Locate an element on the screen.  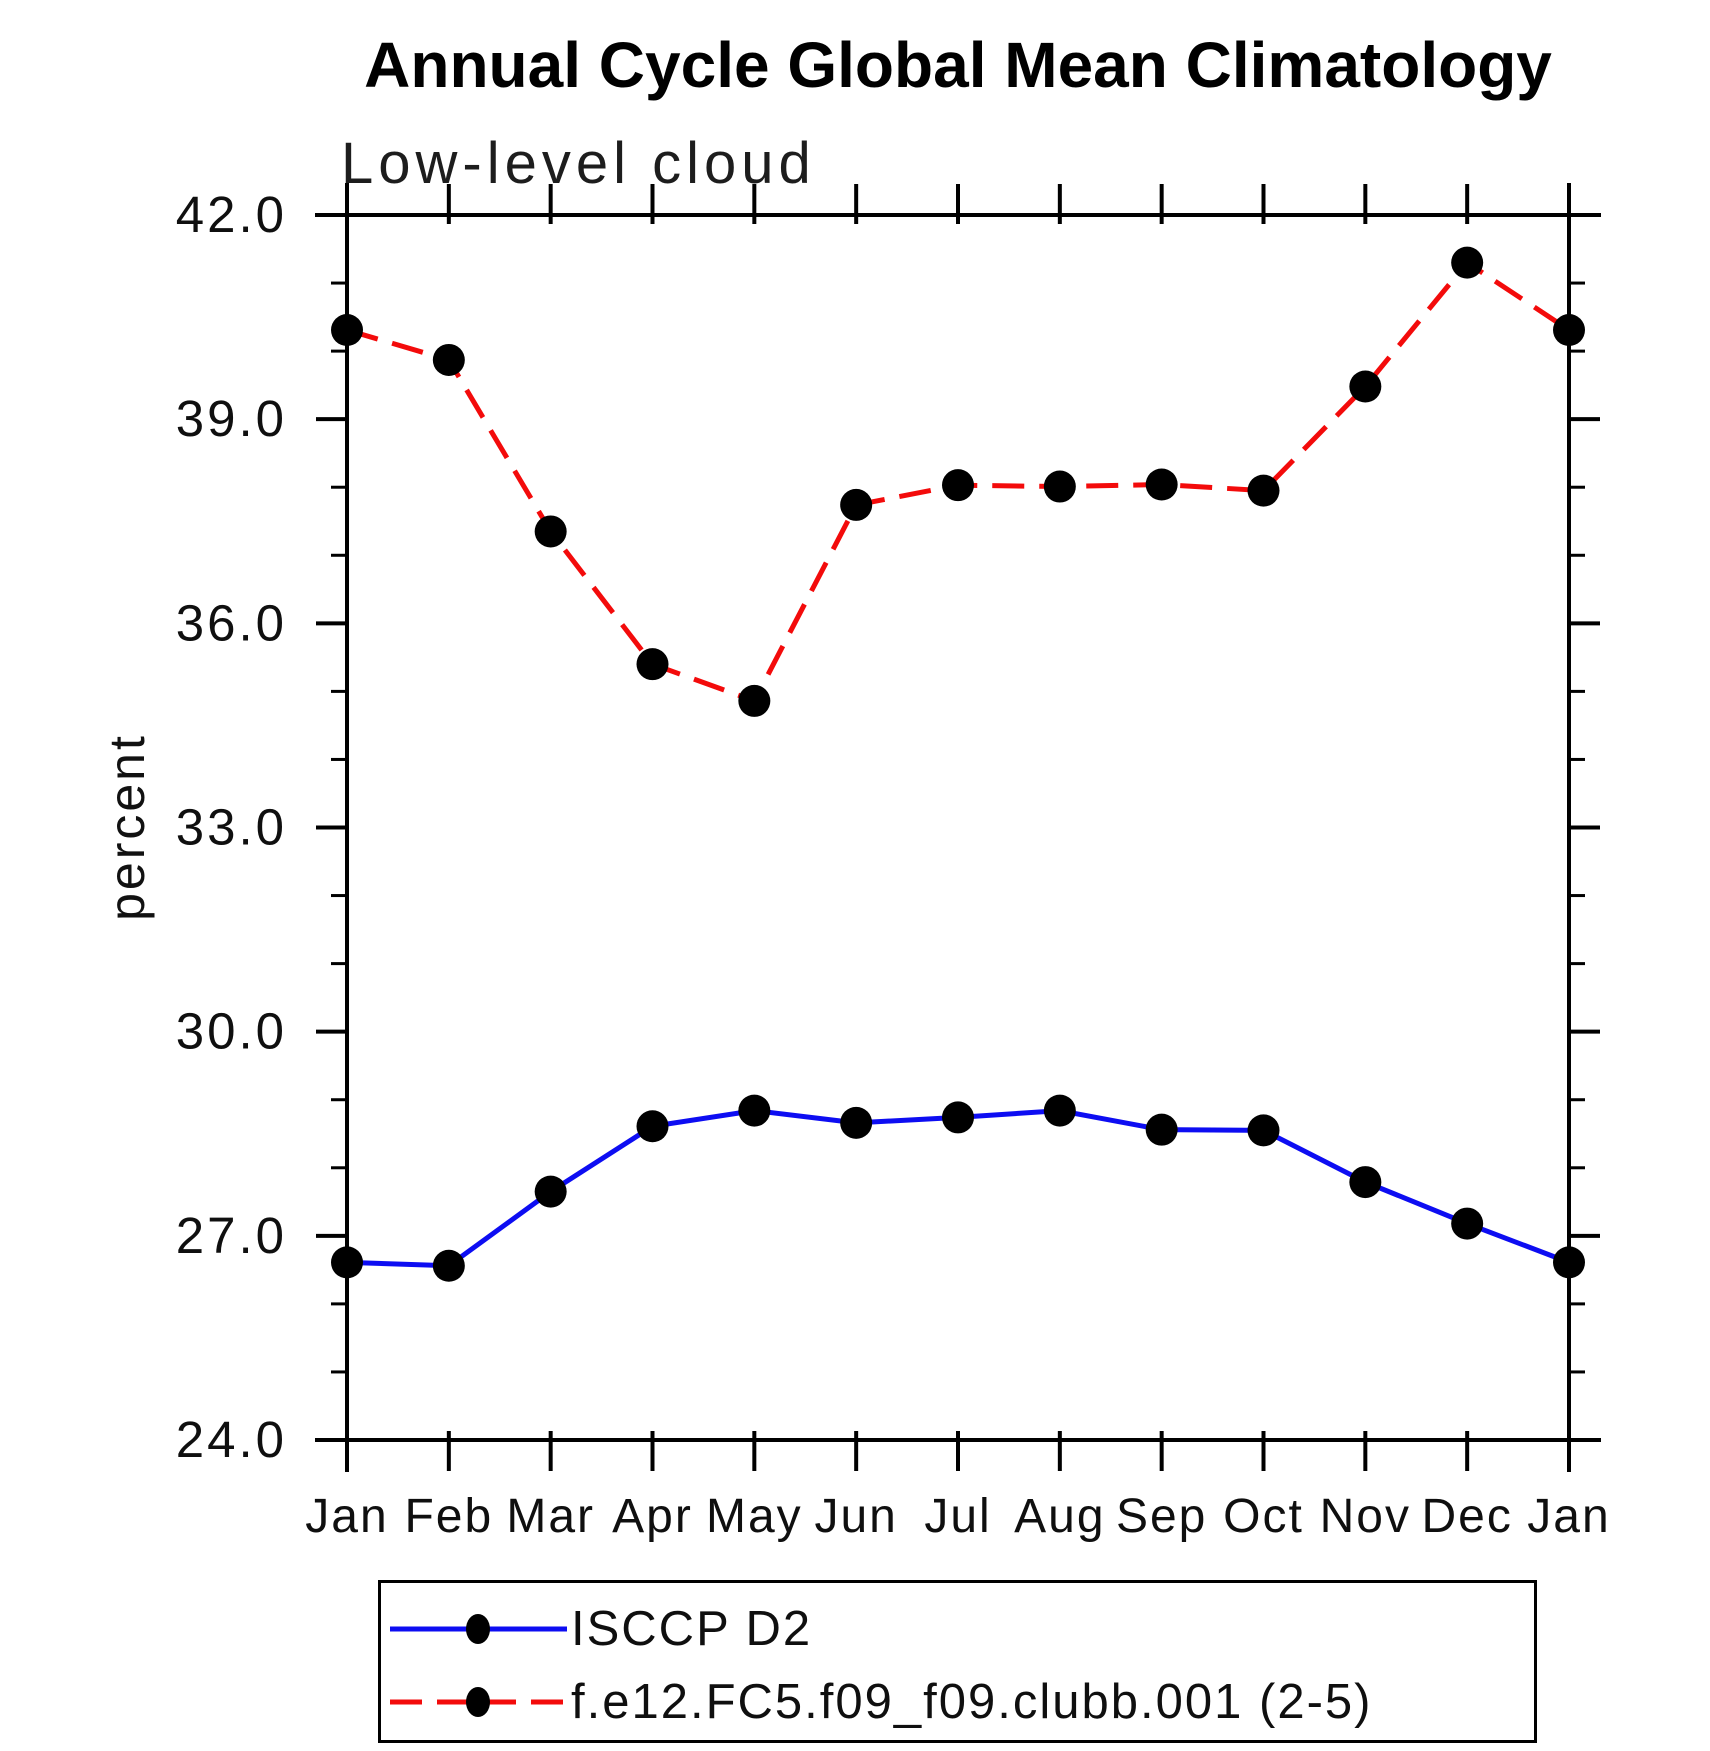
legend-key-solid-line is located at coordinates (478, 1629).